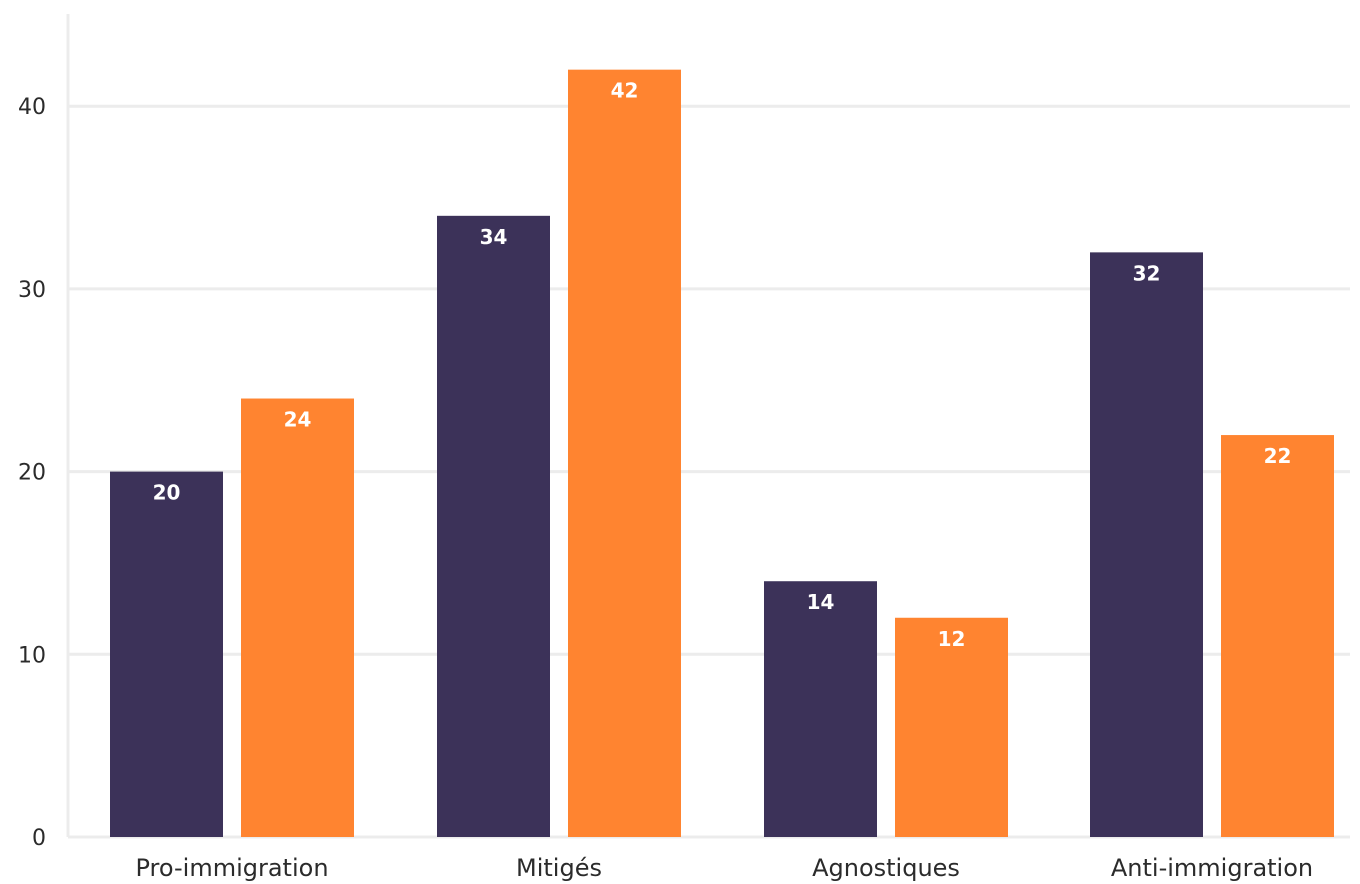  Describe the element at coordinates (32, 655) in the screenshot. I see `y-tick-label: 10` at that location.